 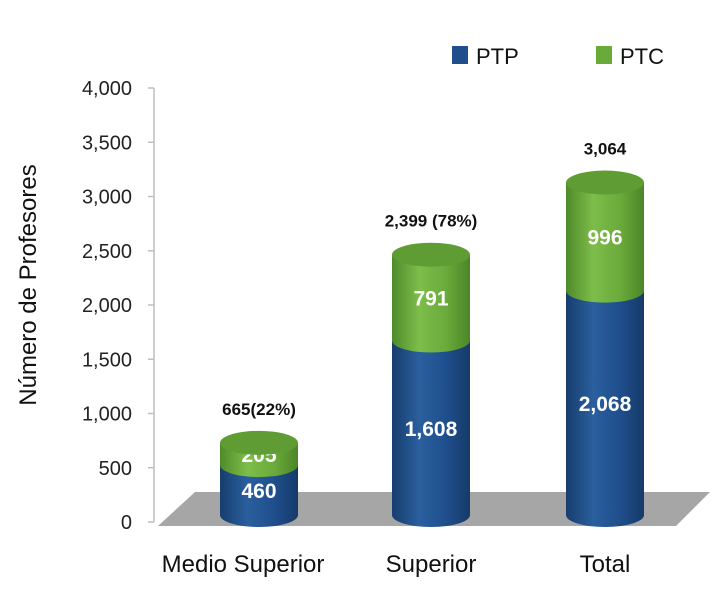 What do you see at coordinates (431, 221) in the screenshot?
I see `total-label-1: 2,399 (78%)` at bounding box center [431, 221].